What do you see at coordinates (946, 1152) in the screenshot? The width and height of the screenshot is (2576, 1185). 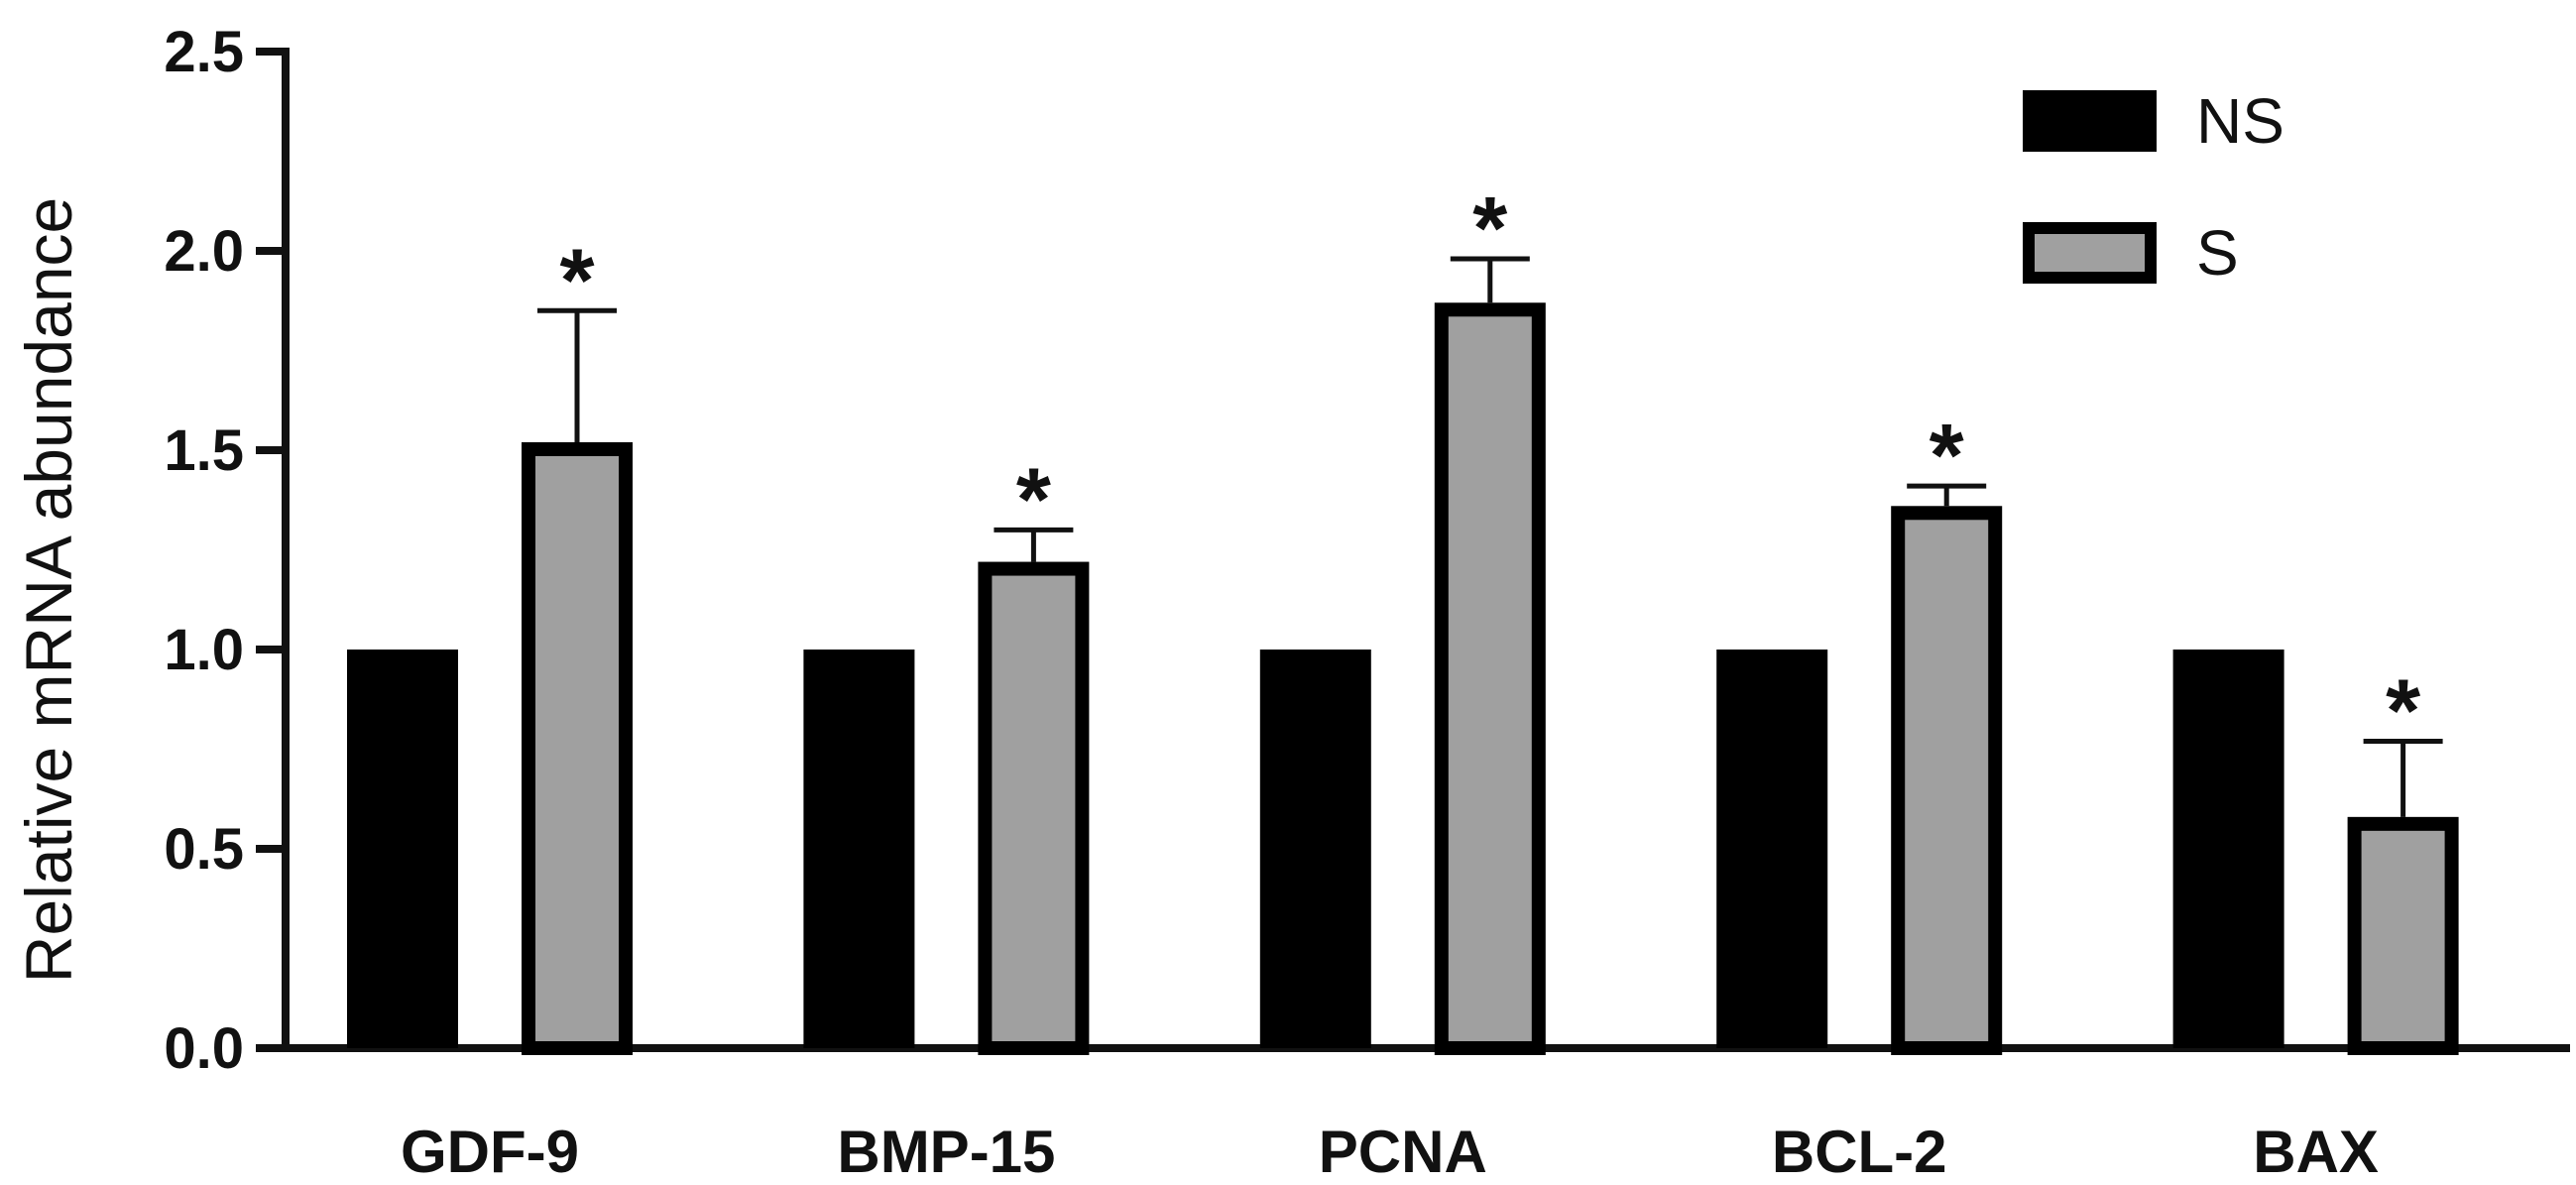 I see `x-tick-label: BMP-15` at bounding box center [946, 1152].